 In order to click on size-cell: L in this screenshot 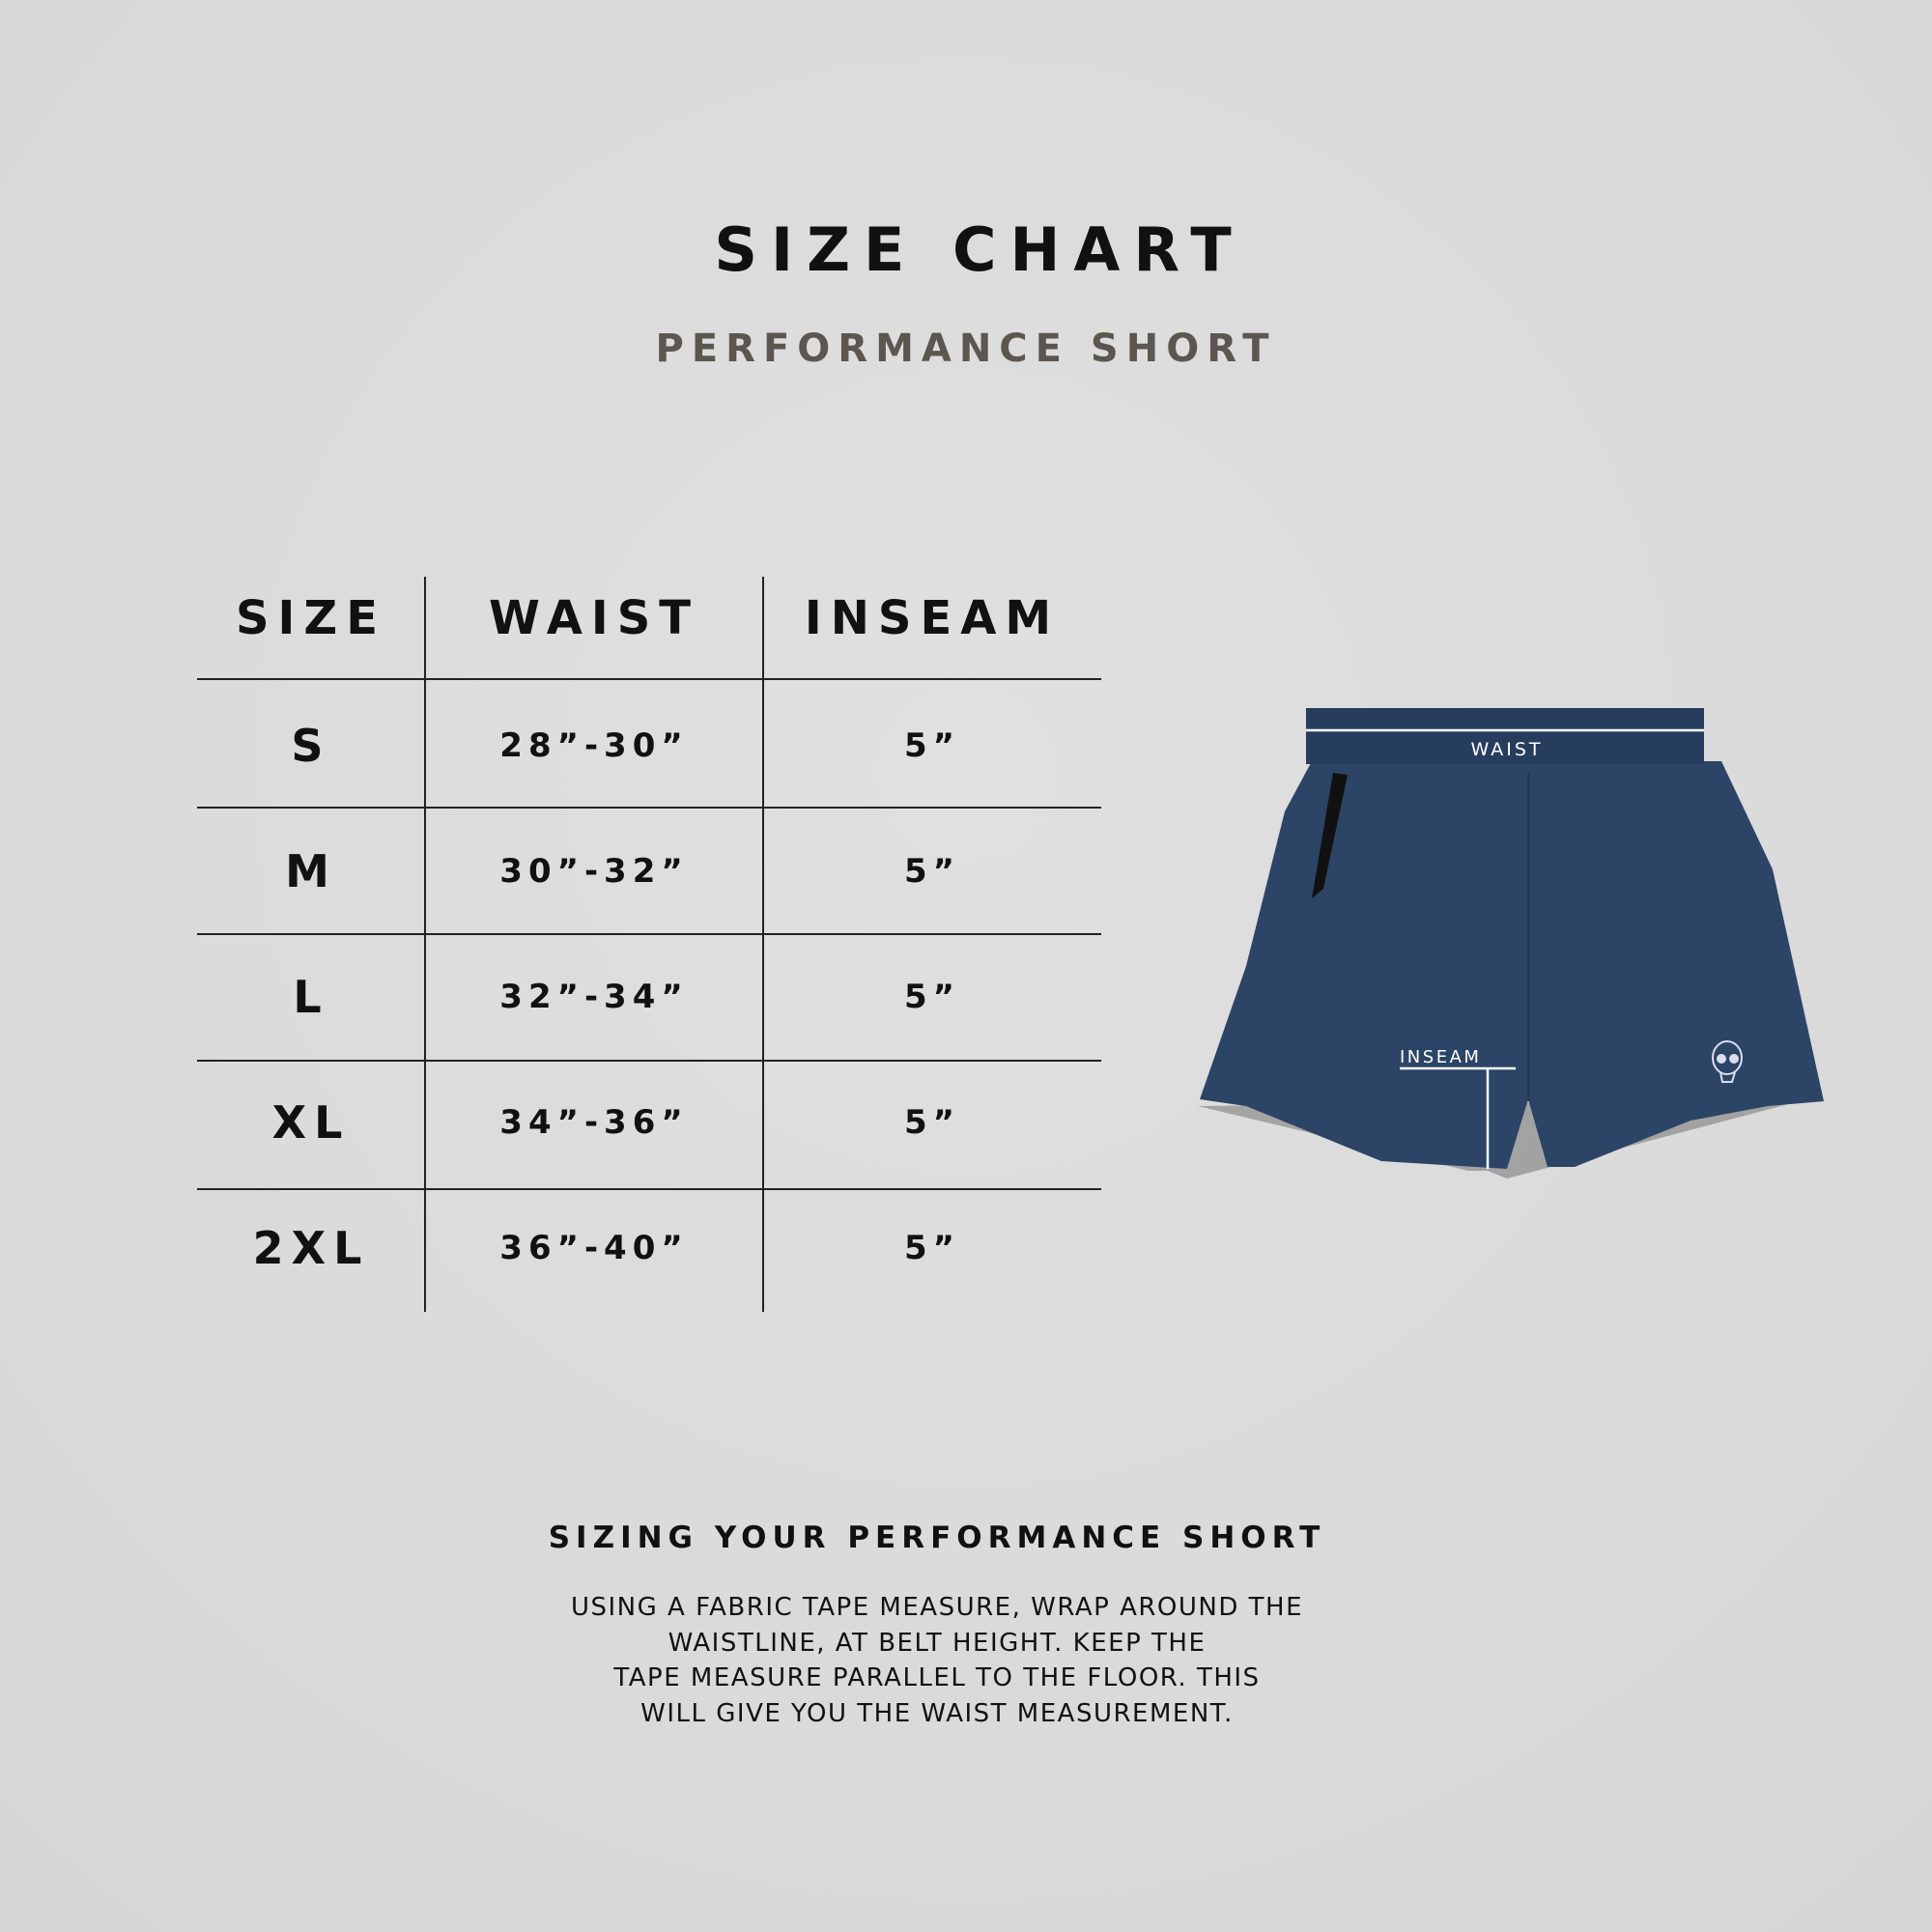, I will do `click(311, 997)`.